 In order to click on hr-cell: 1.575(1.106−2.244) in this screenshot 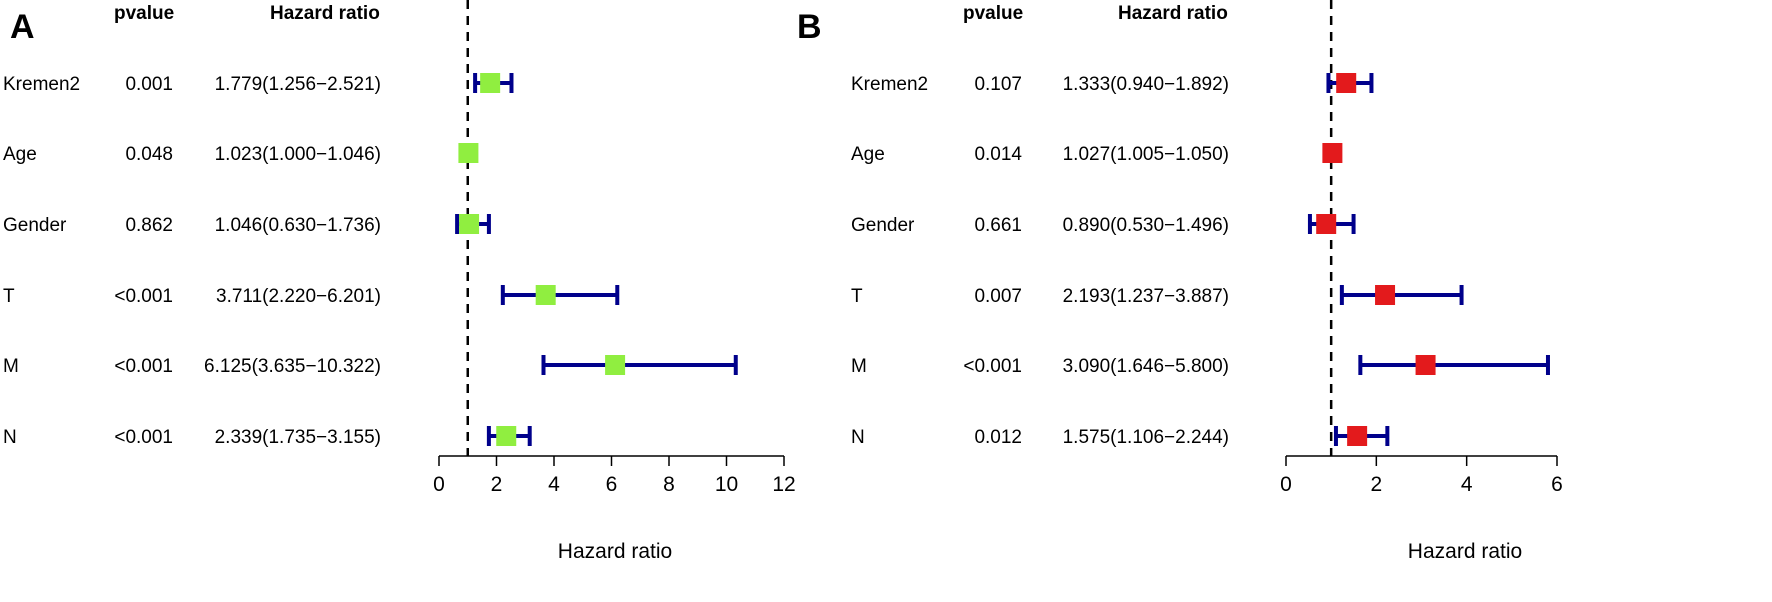, I will do `click(1146, 437)`.